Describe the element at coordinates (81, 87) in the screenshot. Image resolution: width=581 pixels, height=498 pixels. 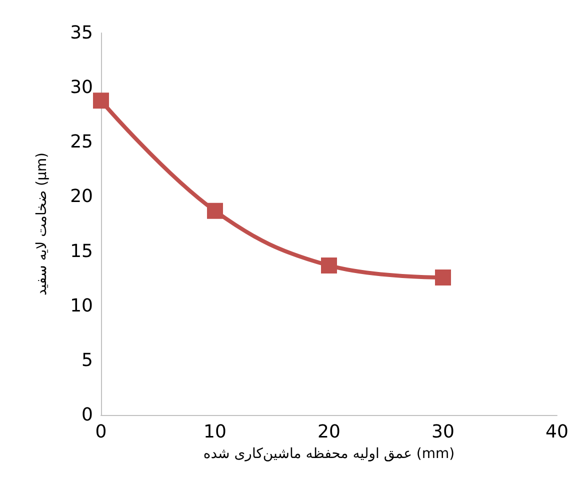
I see `y-tick-label: 30` at that location.